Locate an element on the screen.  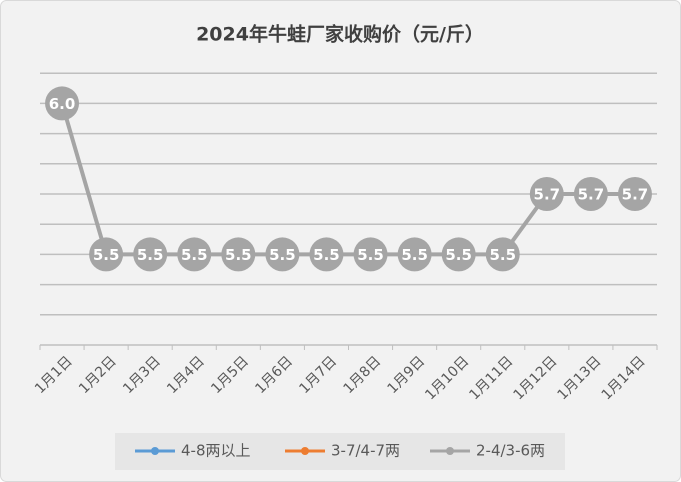
data-label: 6.0 is located at coordinates (62, 104).